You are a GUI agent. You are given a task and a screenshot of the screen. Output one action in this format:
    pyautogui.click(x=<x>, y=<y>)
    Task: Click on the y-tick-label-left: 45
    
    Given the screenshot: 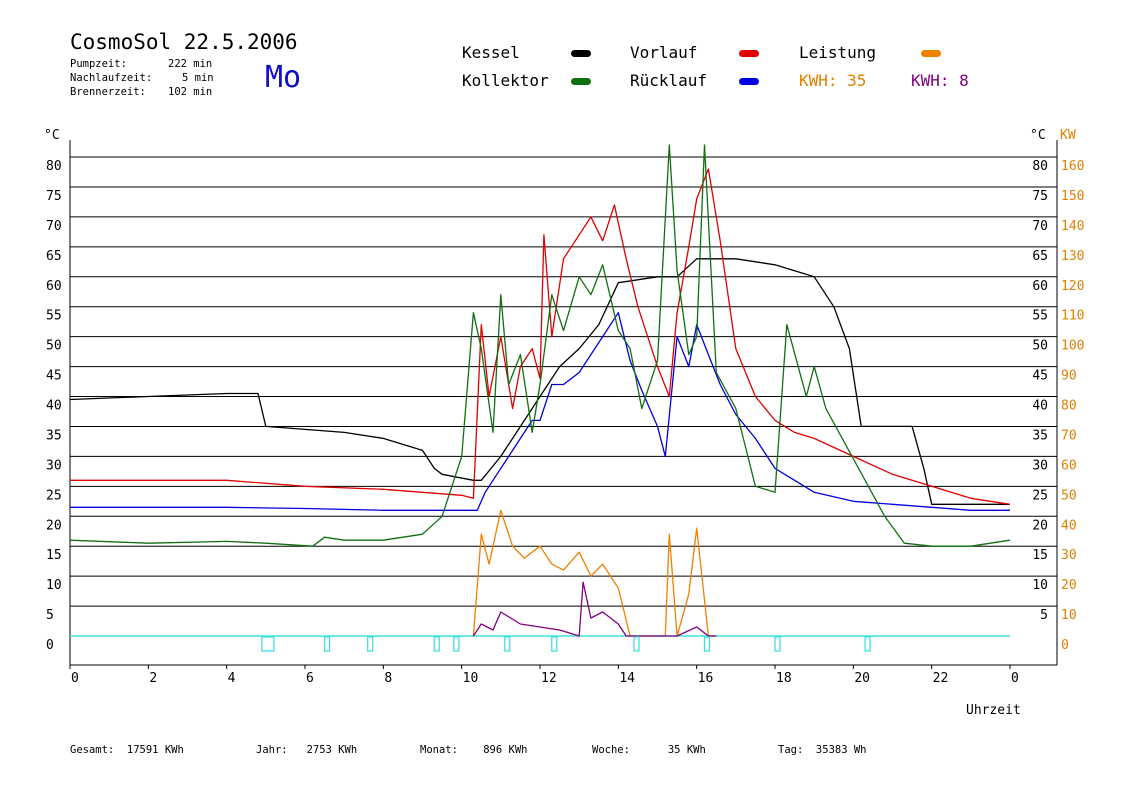 What is the action you would take?
    pyautogui.click(x=54, y=376)
    